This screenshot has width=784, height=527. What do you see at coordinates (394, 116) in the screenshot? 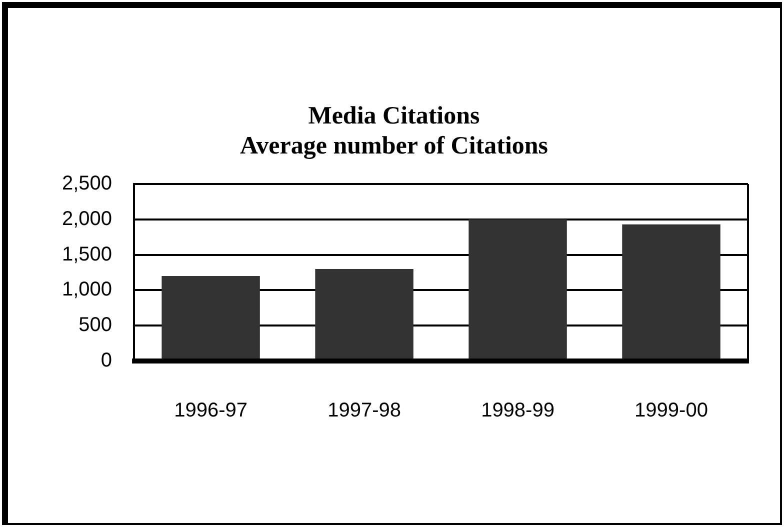
I see `text: Media Citations` at bounding box center [394, 116].